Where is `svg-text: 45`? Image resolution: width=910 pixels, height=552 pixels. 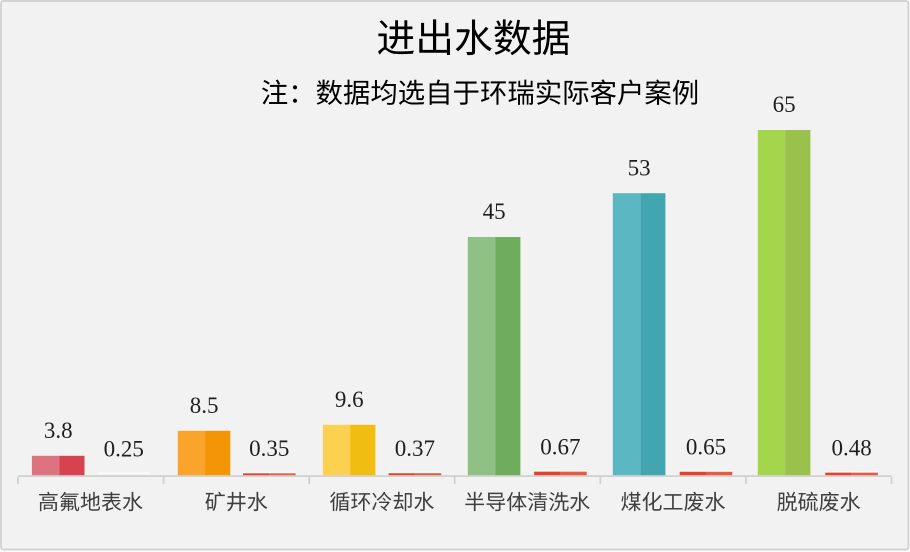
svg-text: 45 is located at coordinates (494, 211).